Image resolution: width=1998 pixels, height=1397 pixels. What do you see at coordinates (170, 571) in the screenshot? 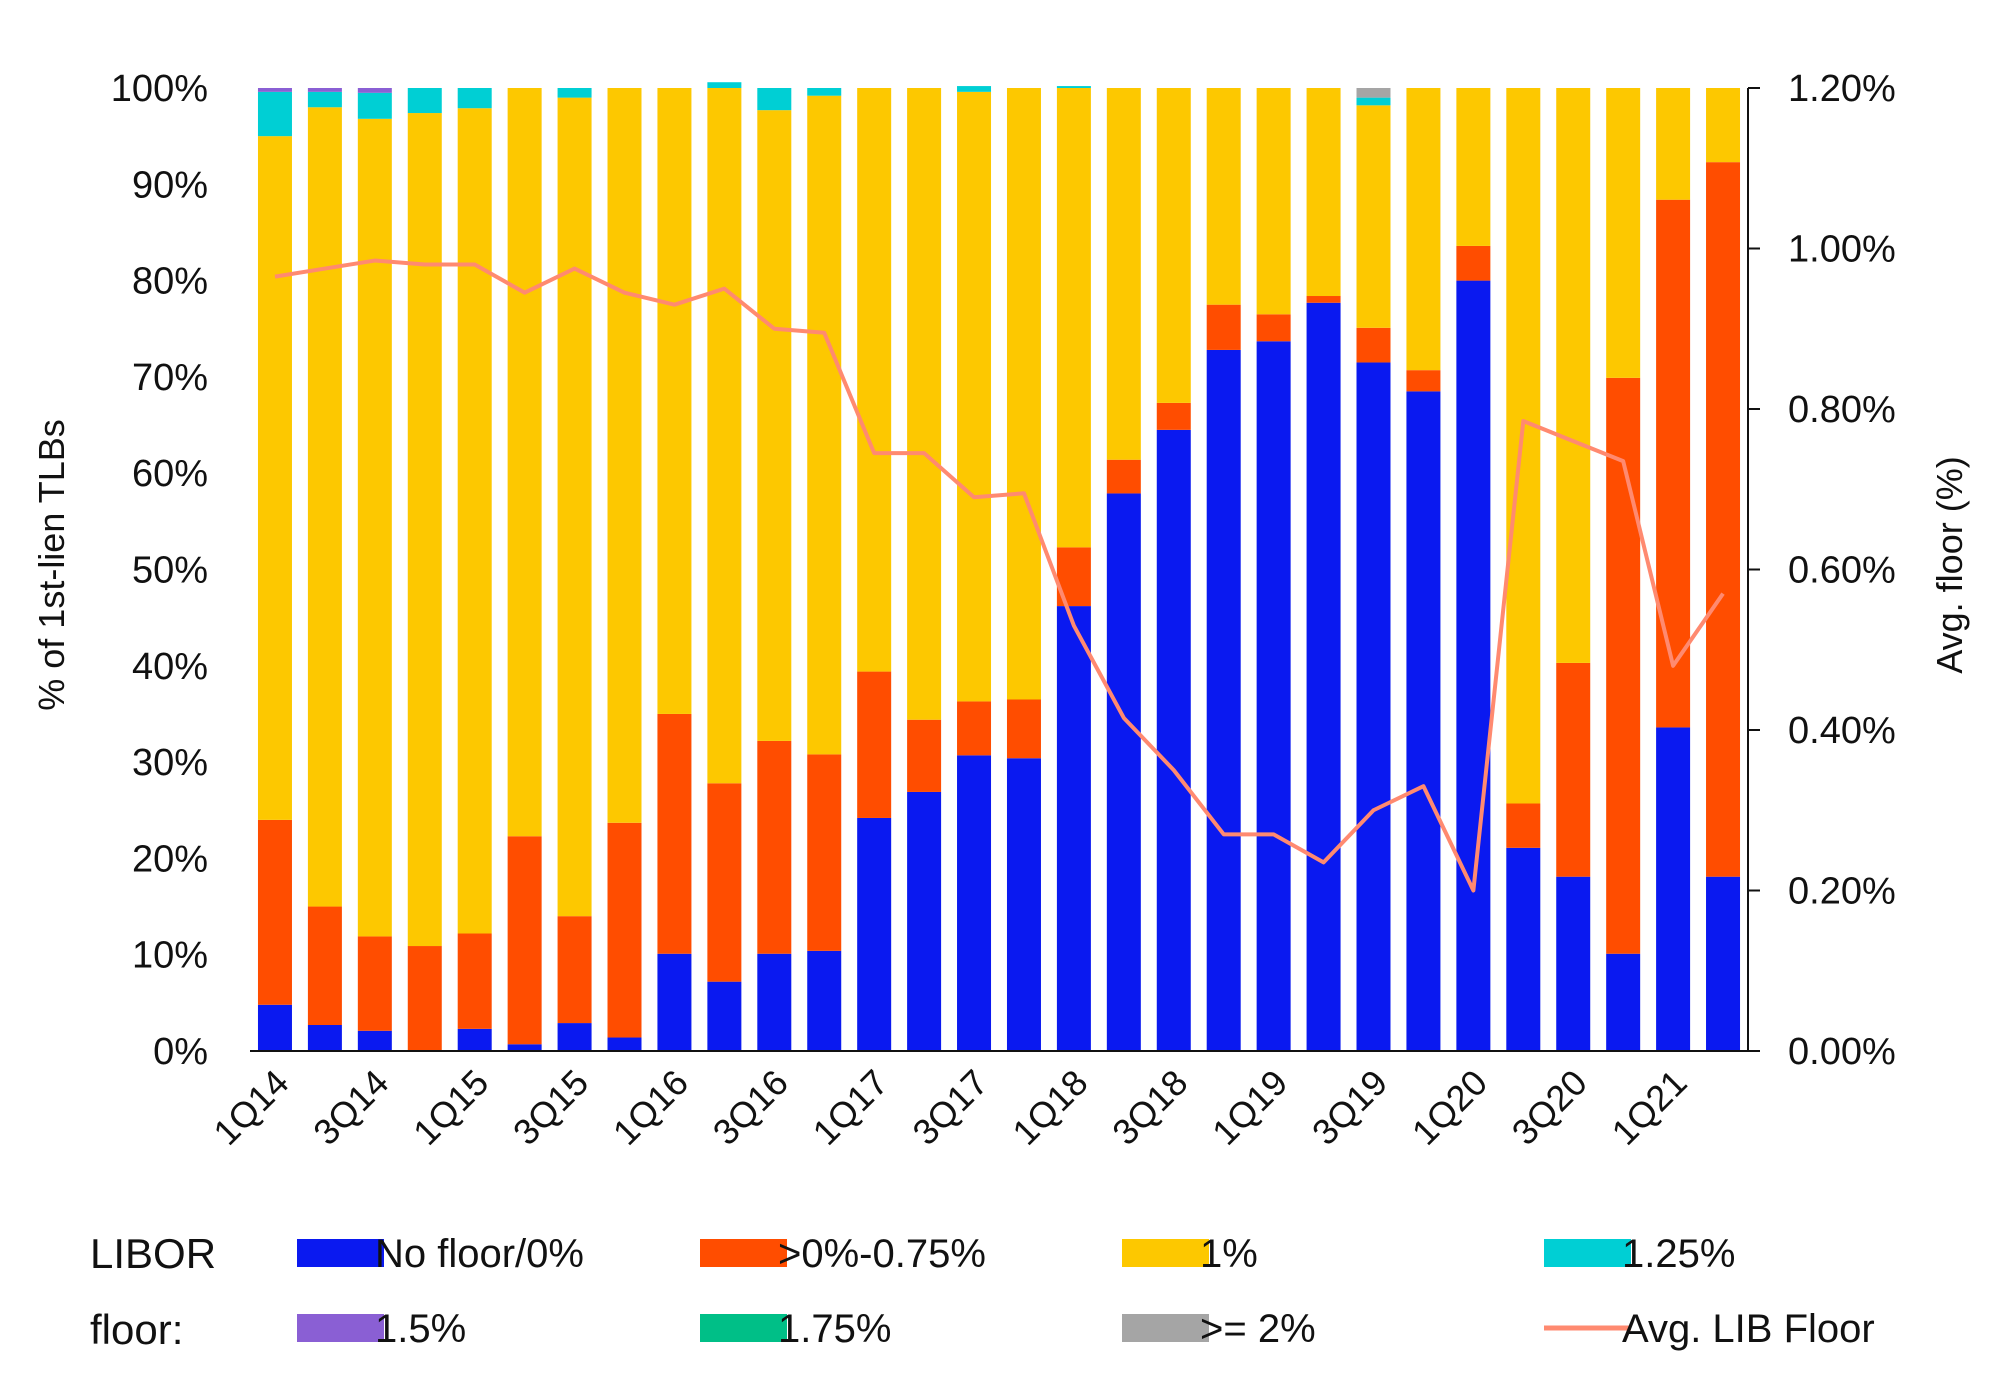
I see `left-y-tick-label: 50%` at bounding box center [170, 571].